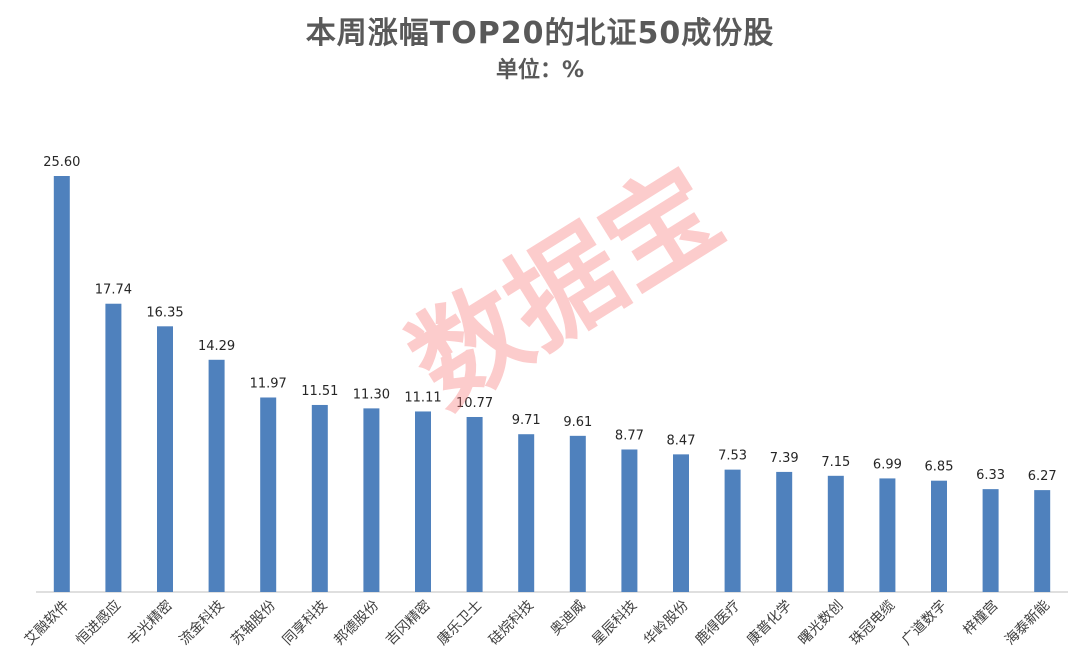 This screenshot has height=671, width=1080. Describe the element at coordinates (113, 290) in the screenshot. I see `data-label-2: 17.74` at that location.